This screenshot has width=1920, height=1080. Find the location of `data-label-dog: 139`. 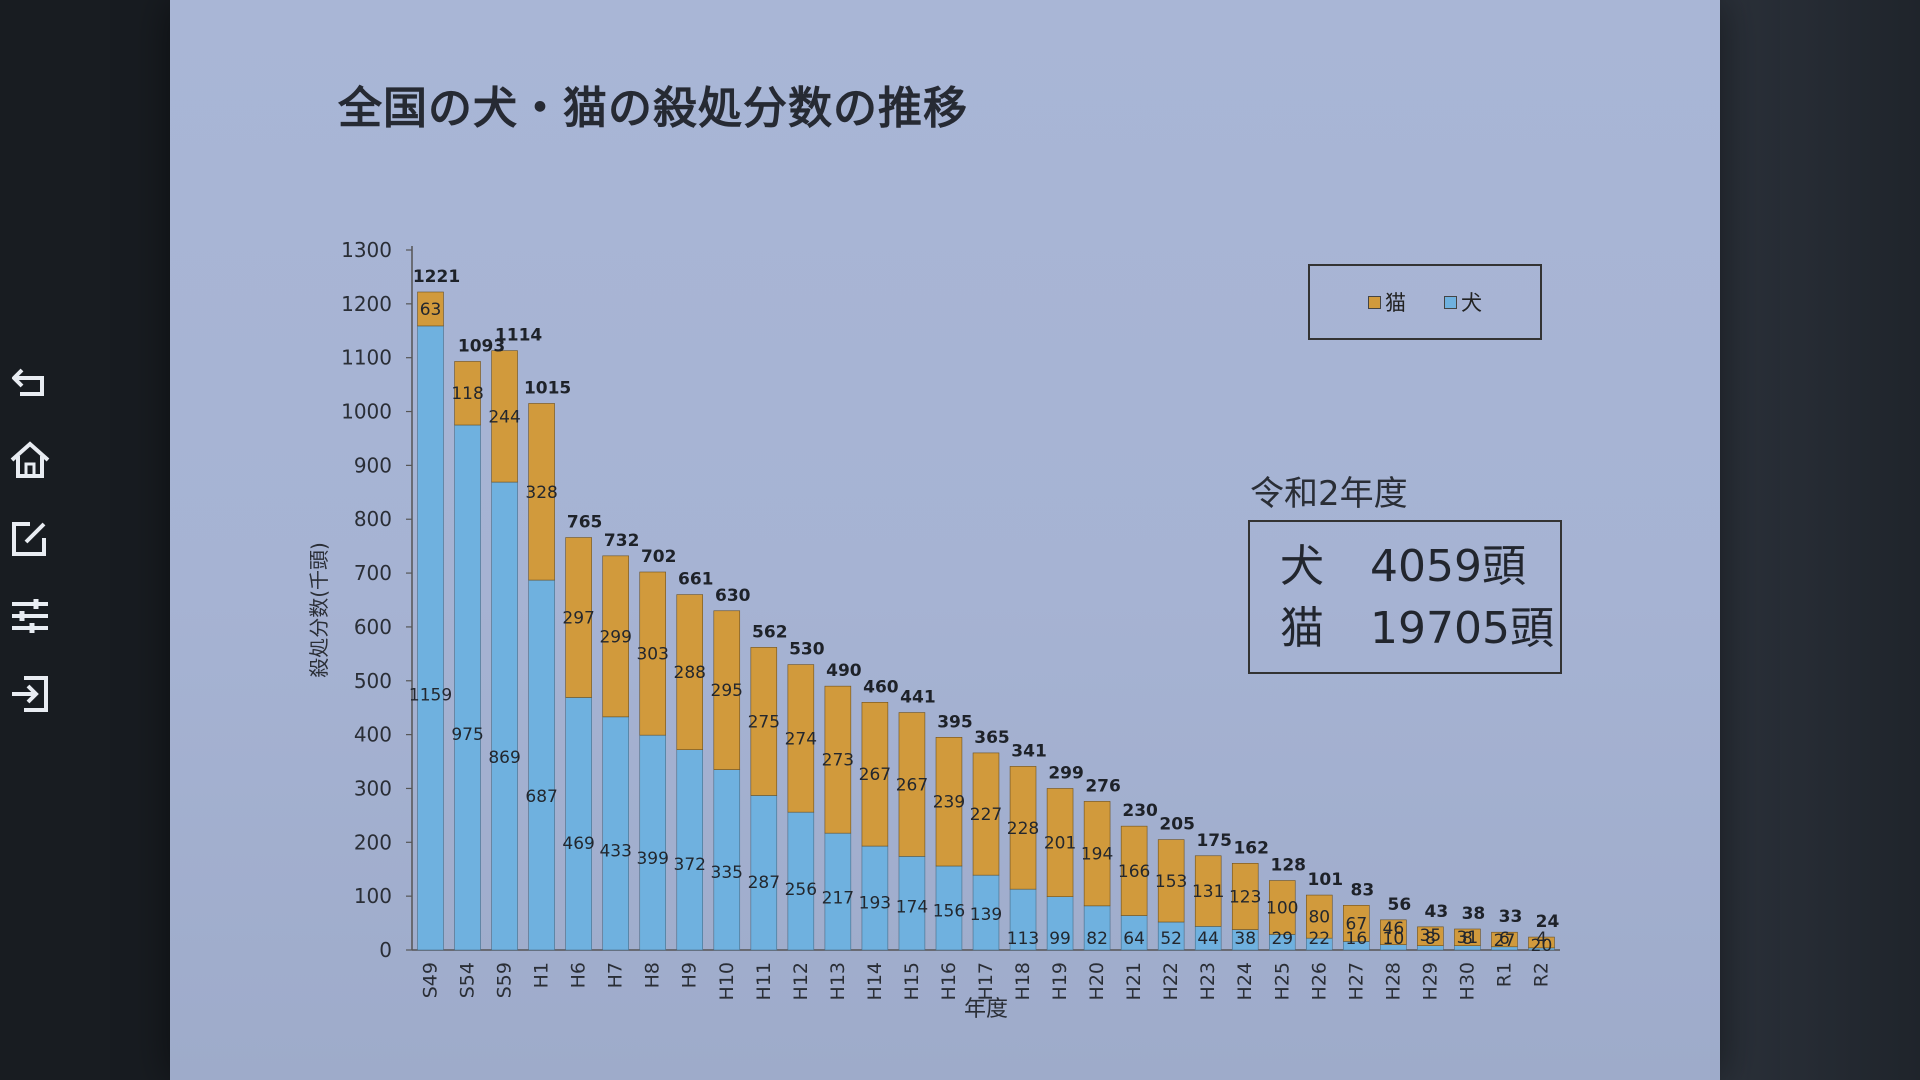

data-label-dog: 139 is located at coordinates (986, 915).